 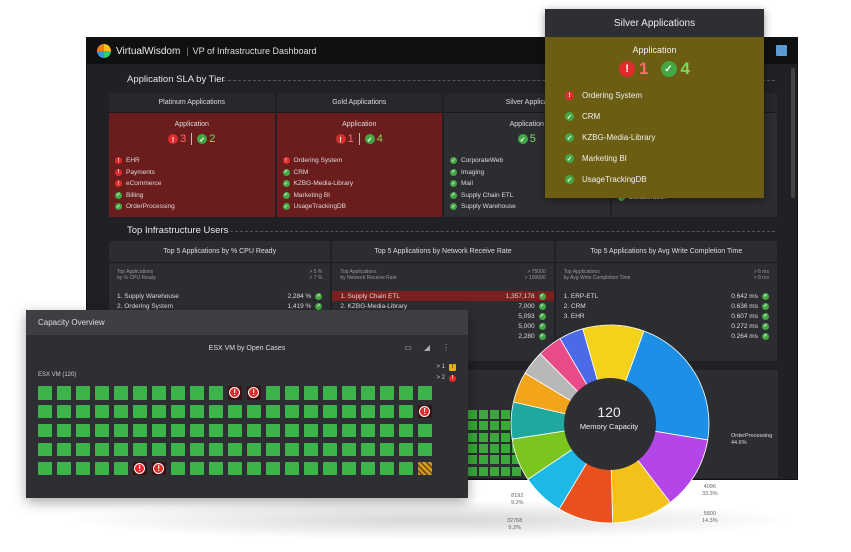 I want to click on top-users-row: 2,280 ✓, so click(x=442, y=336).